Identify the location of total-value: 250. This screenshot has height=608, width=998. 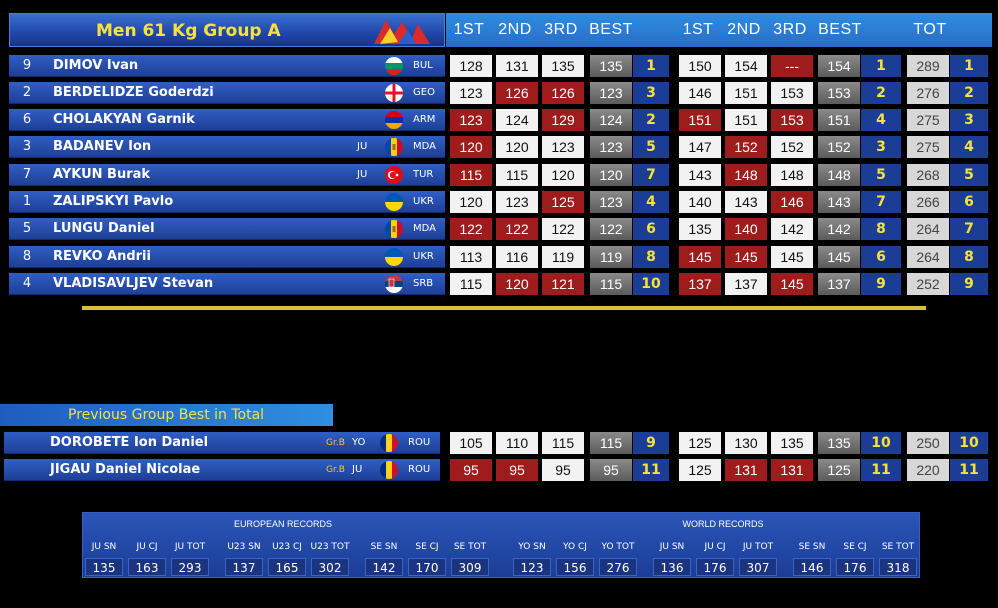
(928, 443).